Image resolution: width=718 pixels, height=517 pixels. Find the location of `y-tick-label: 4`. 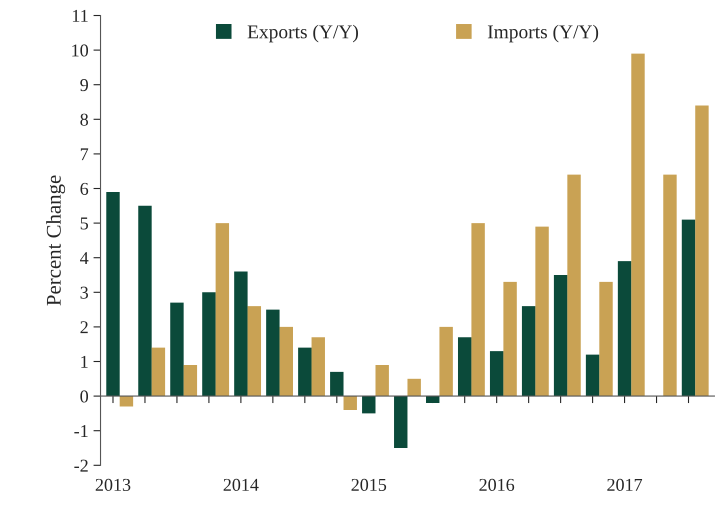

y-tick-label: 4 is located at coordinates (84, 258).